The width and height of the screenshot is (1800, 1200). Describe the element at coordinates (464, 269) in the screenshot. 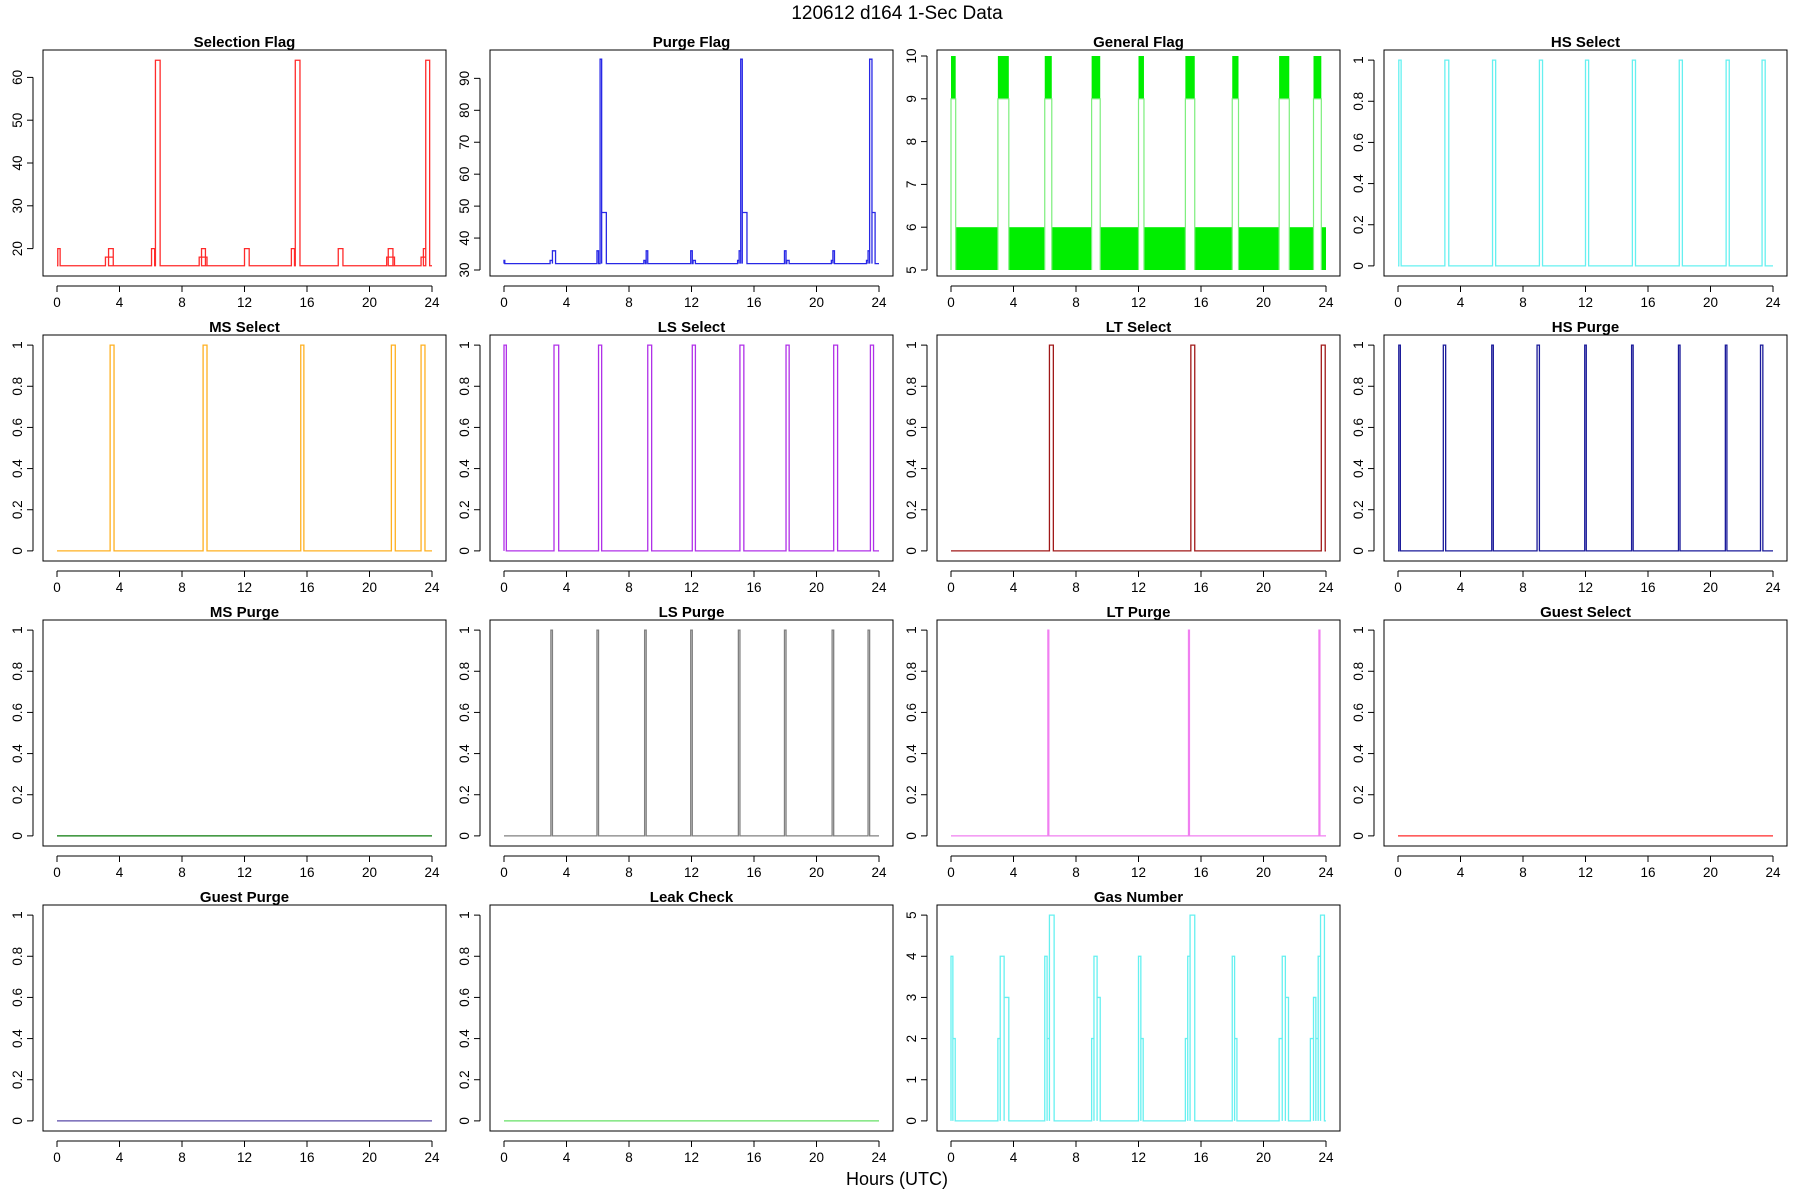

I see `y-tick-label: 30` at that location.